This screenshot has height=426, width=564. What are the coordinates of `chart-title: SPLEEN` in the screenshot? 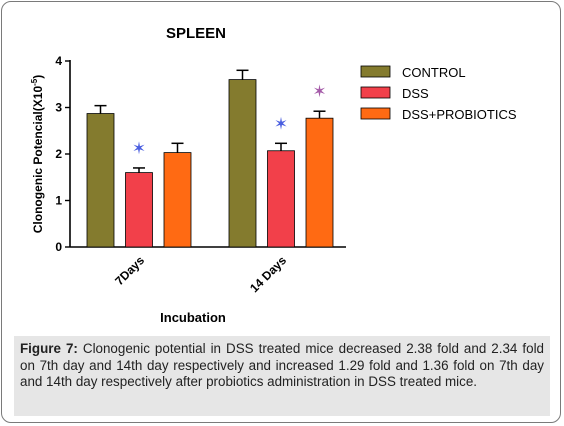 It's located at (196, 33).